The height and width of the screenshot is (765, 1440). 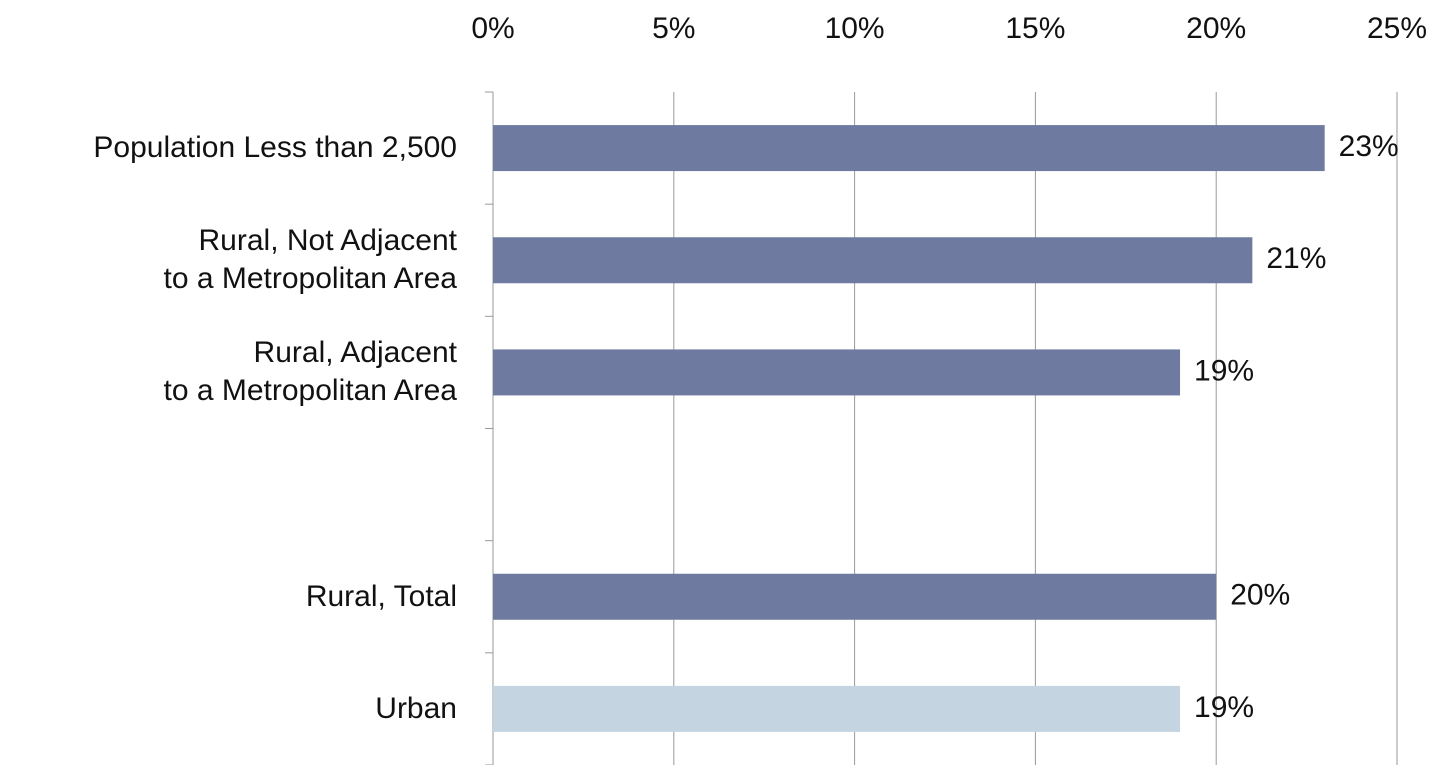 What do you see at coordinates (1260, 595) in the screenshot?
I see `value-label: 20%` at bounding box center [1260, 595].